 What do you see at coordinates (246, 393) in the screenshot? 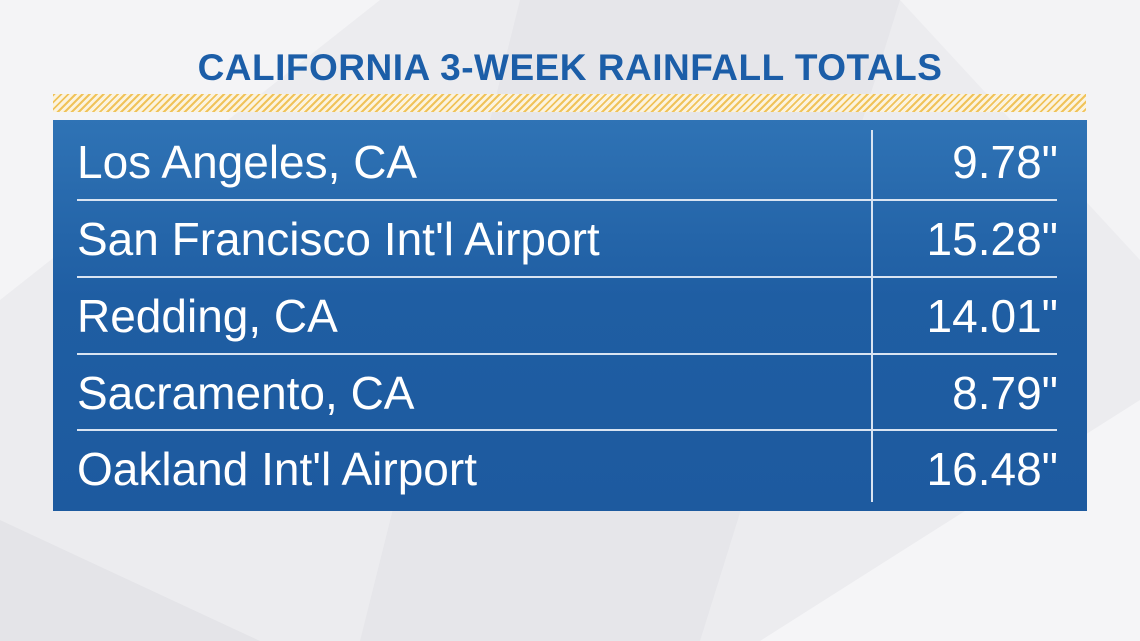
I see `location-label: Sacramento, CA` at bounding box center [246, 393].